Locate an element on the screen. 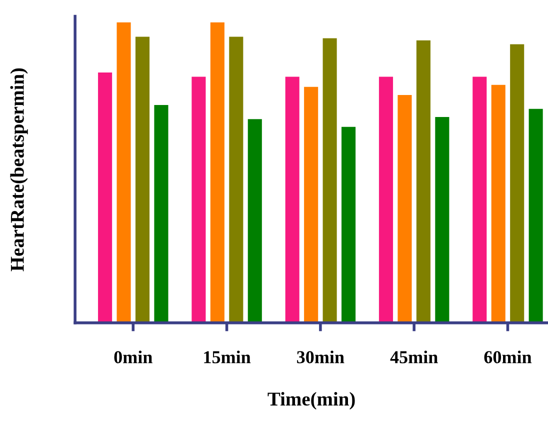  y-axis-title: HeartRate(beatspermin) is located at coordinates (19, 170).